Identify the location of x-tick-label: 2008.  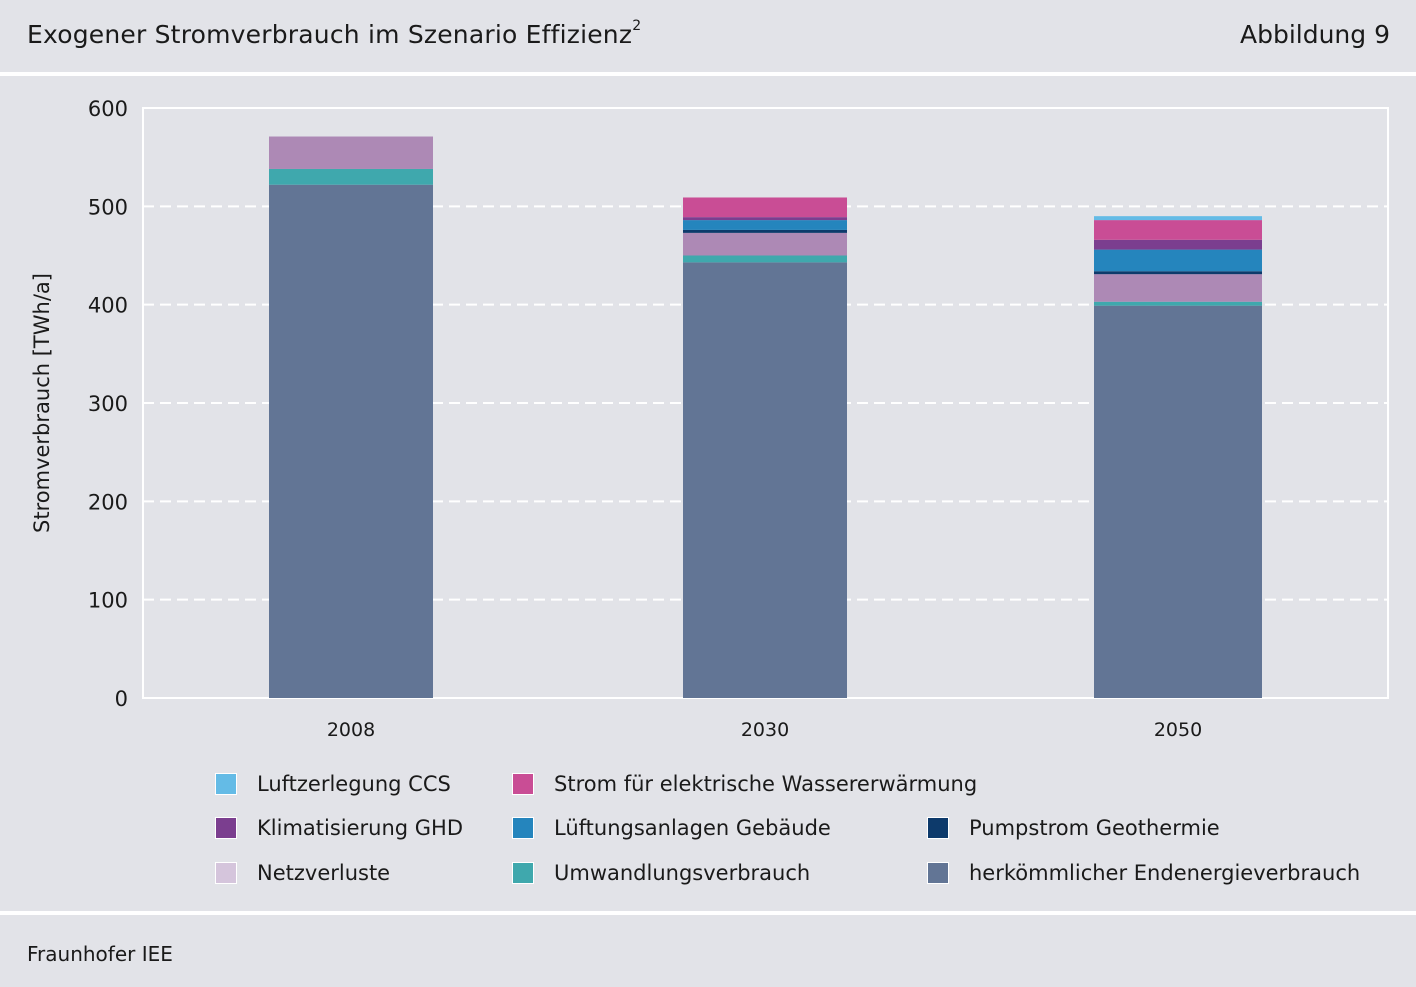
(351, 730).